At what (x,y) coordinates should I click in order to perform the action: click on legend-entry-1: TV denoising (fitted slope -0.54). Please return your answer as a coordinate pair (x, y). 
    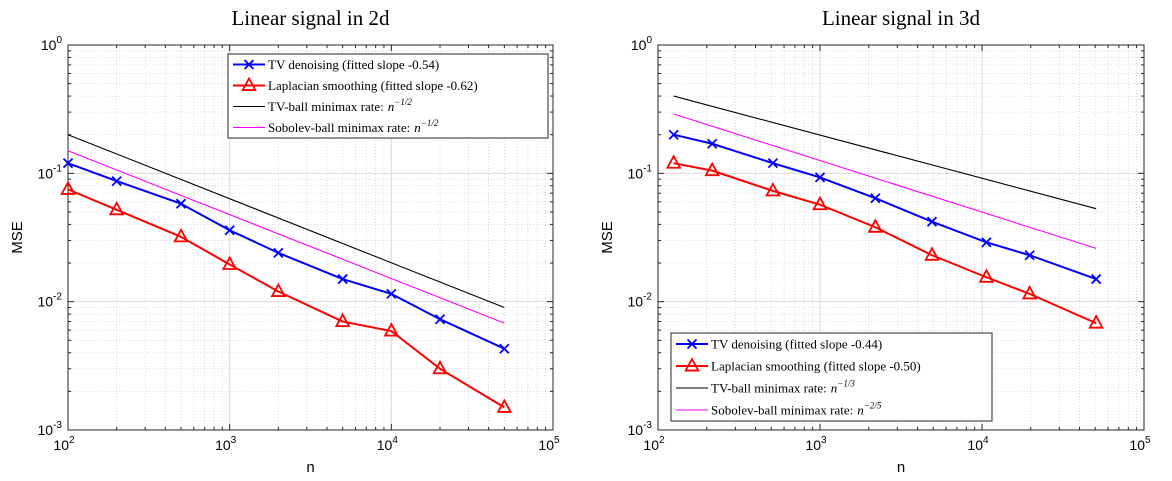
    Looking at the image, I should click on (353, 64).